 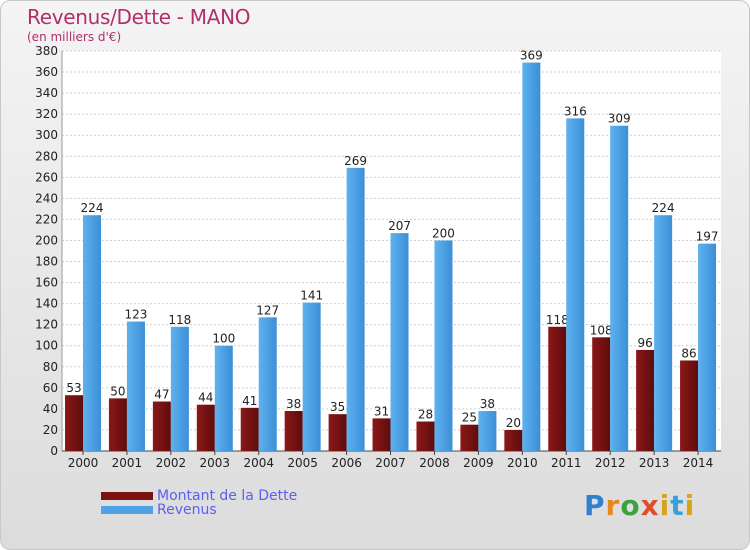 I want to click on data-label-debt: 38, so click(x=293, y=404).